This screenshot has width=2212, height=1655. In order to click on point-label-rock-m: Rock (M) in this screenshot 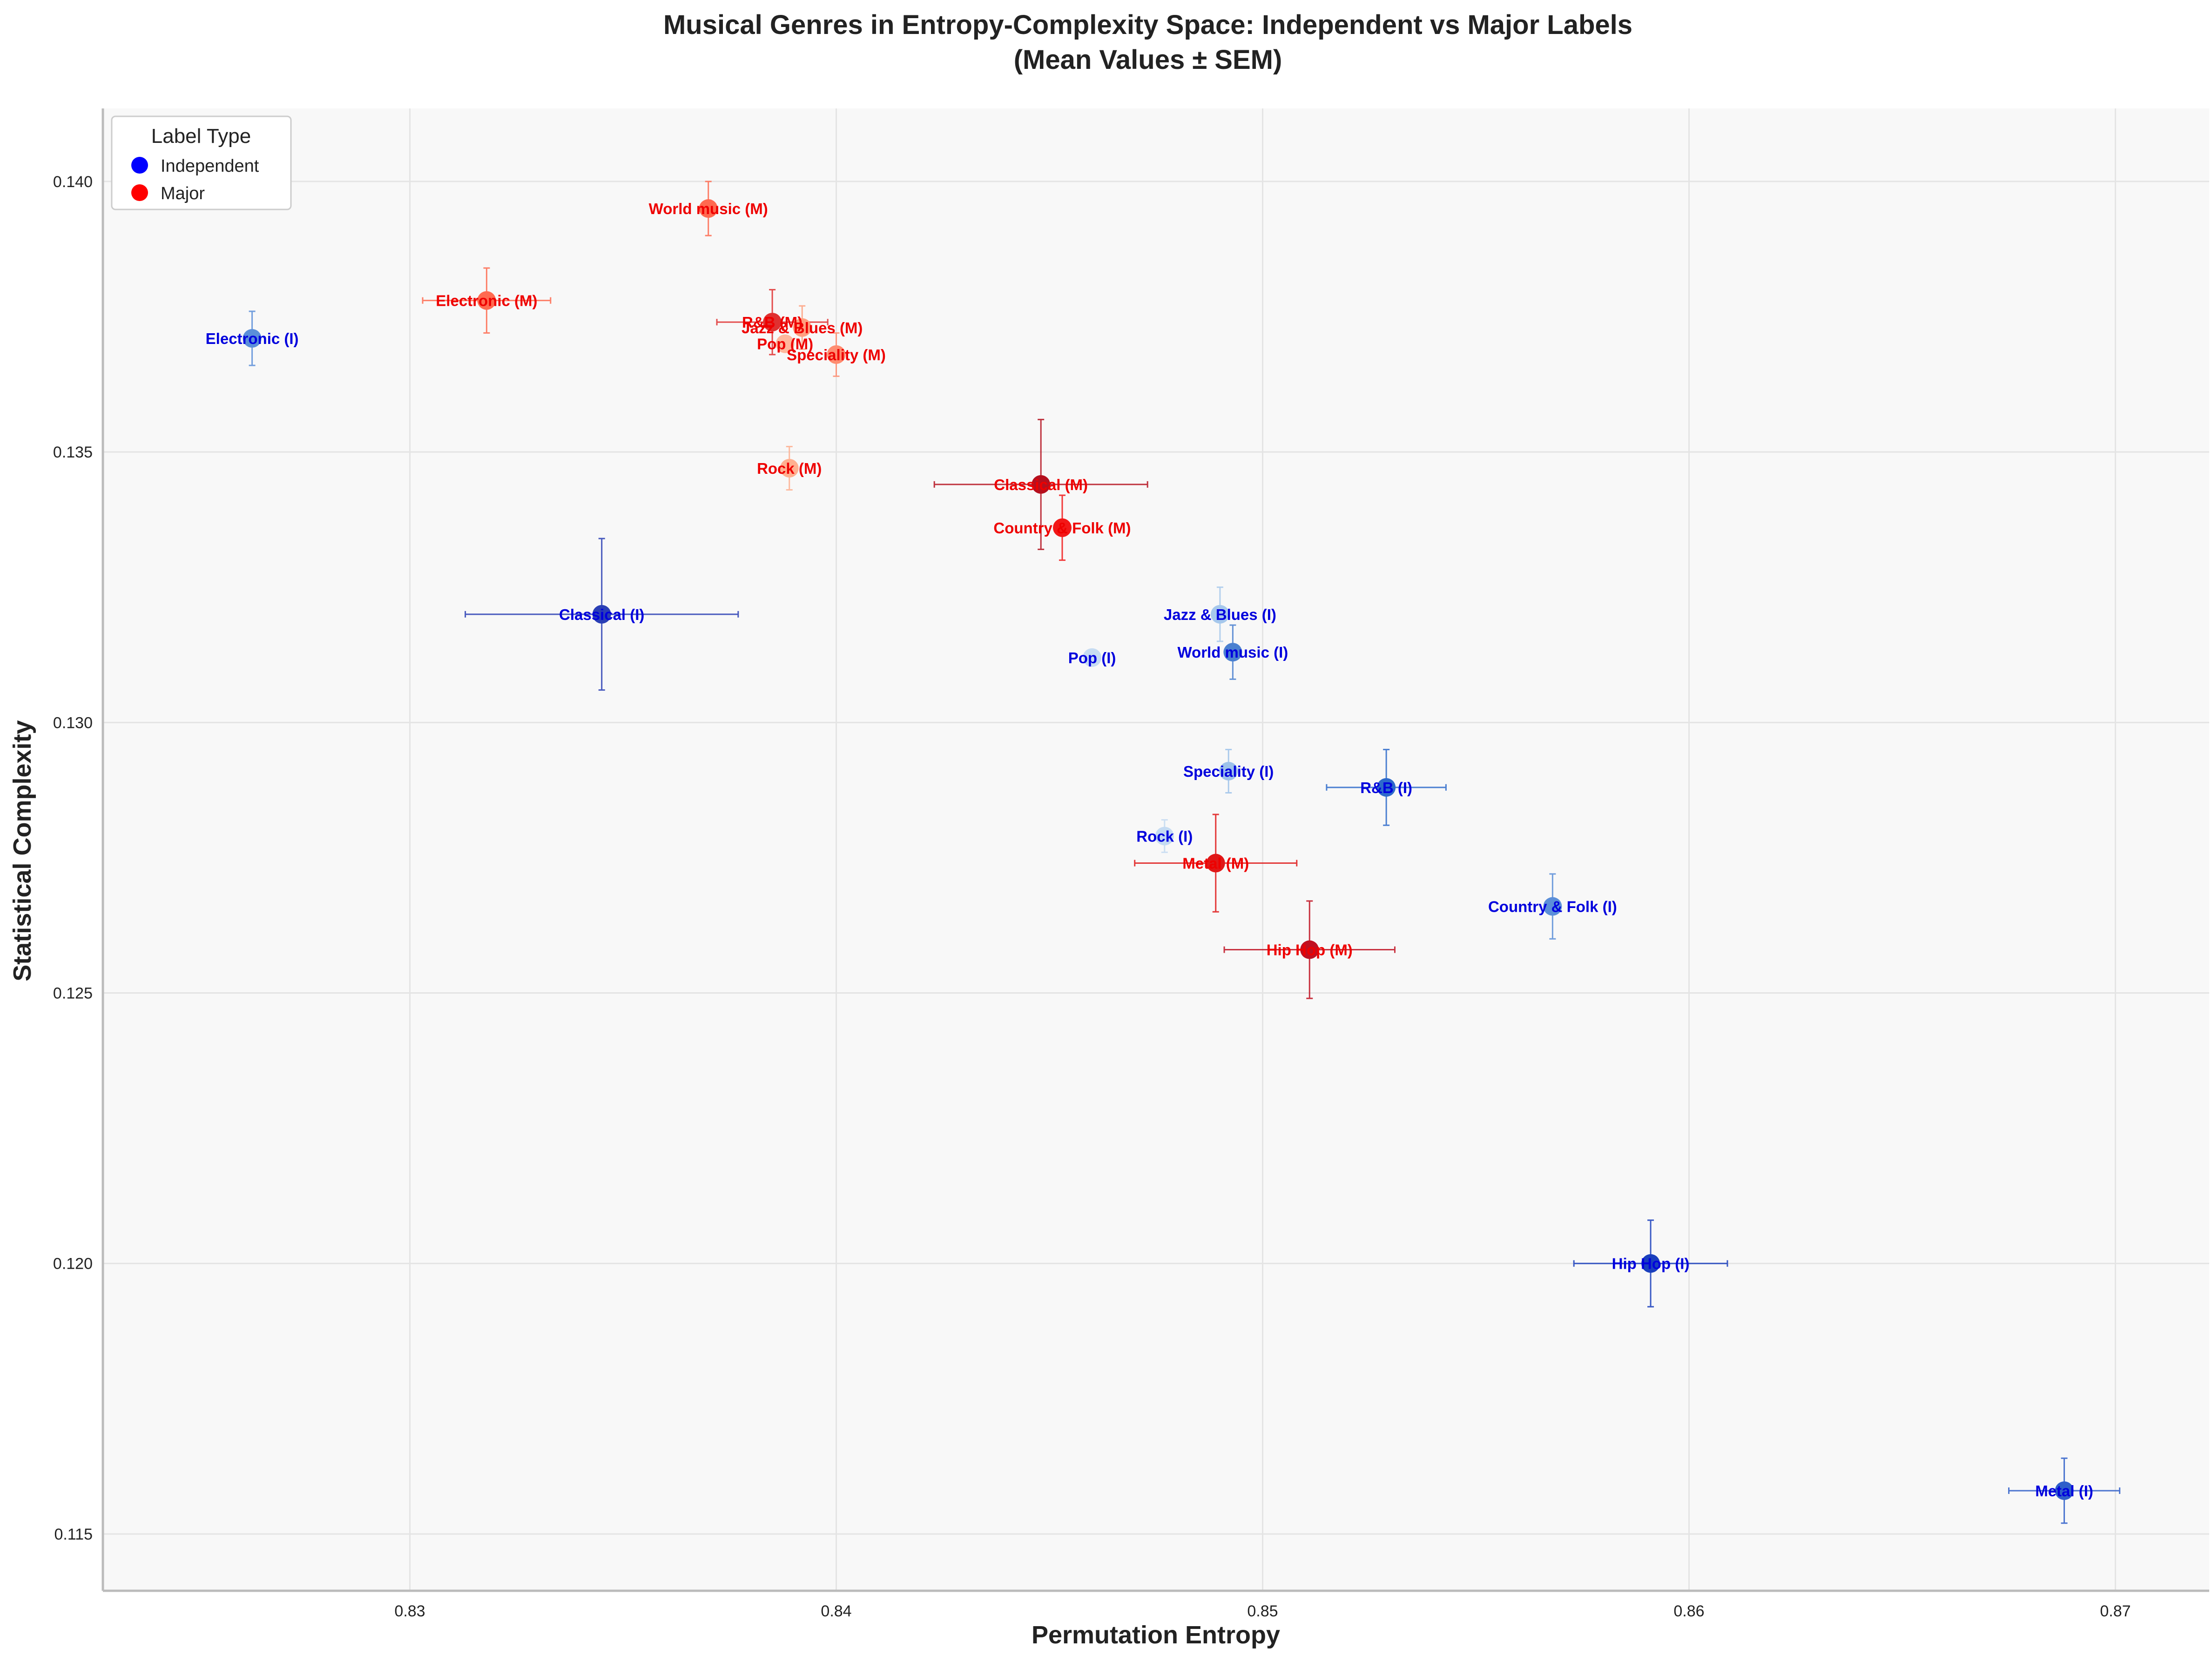, I will do `click(789, 468)`.